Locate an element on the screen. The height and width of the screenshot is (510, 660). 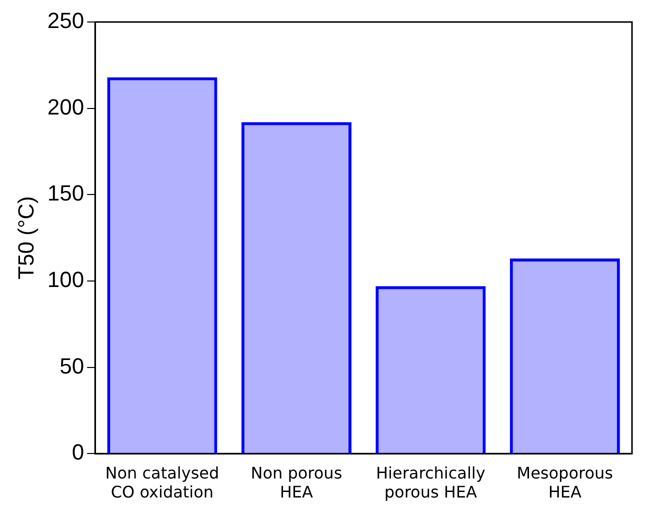
y-tick-label: 50 is located at coordinates (72, 365).